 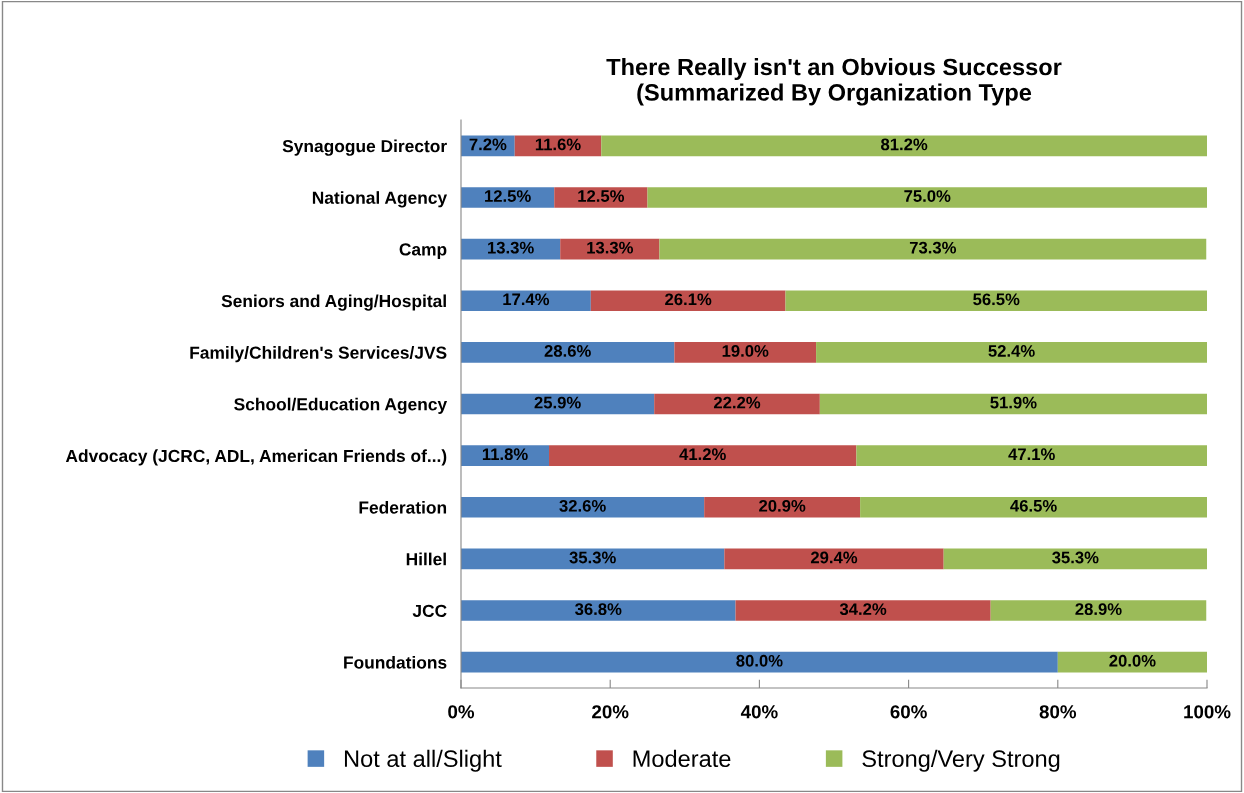 What do you see at coordinates (426, 559) in the screenshot?
I see `y-tick-label: Hillel` at bounding box center [426, 559].